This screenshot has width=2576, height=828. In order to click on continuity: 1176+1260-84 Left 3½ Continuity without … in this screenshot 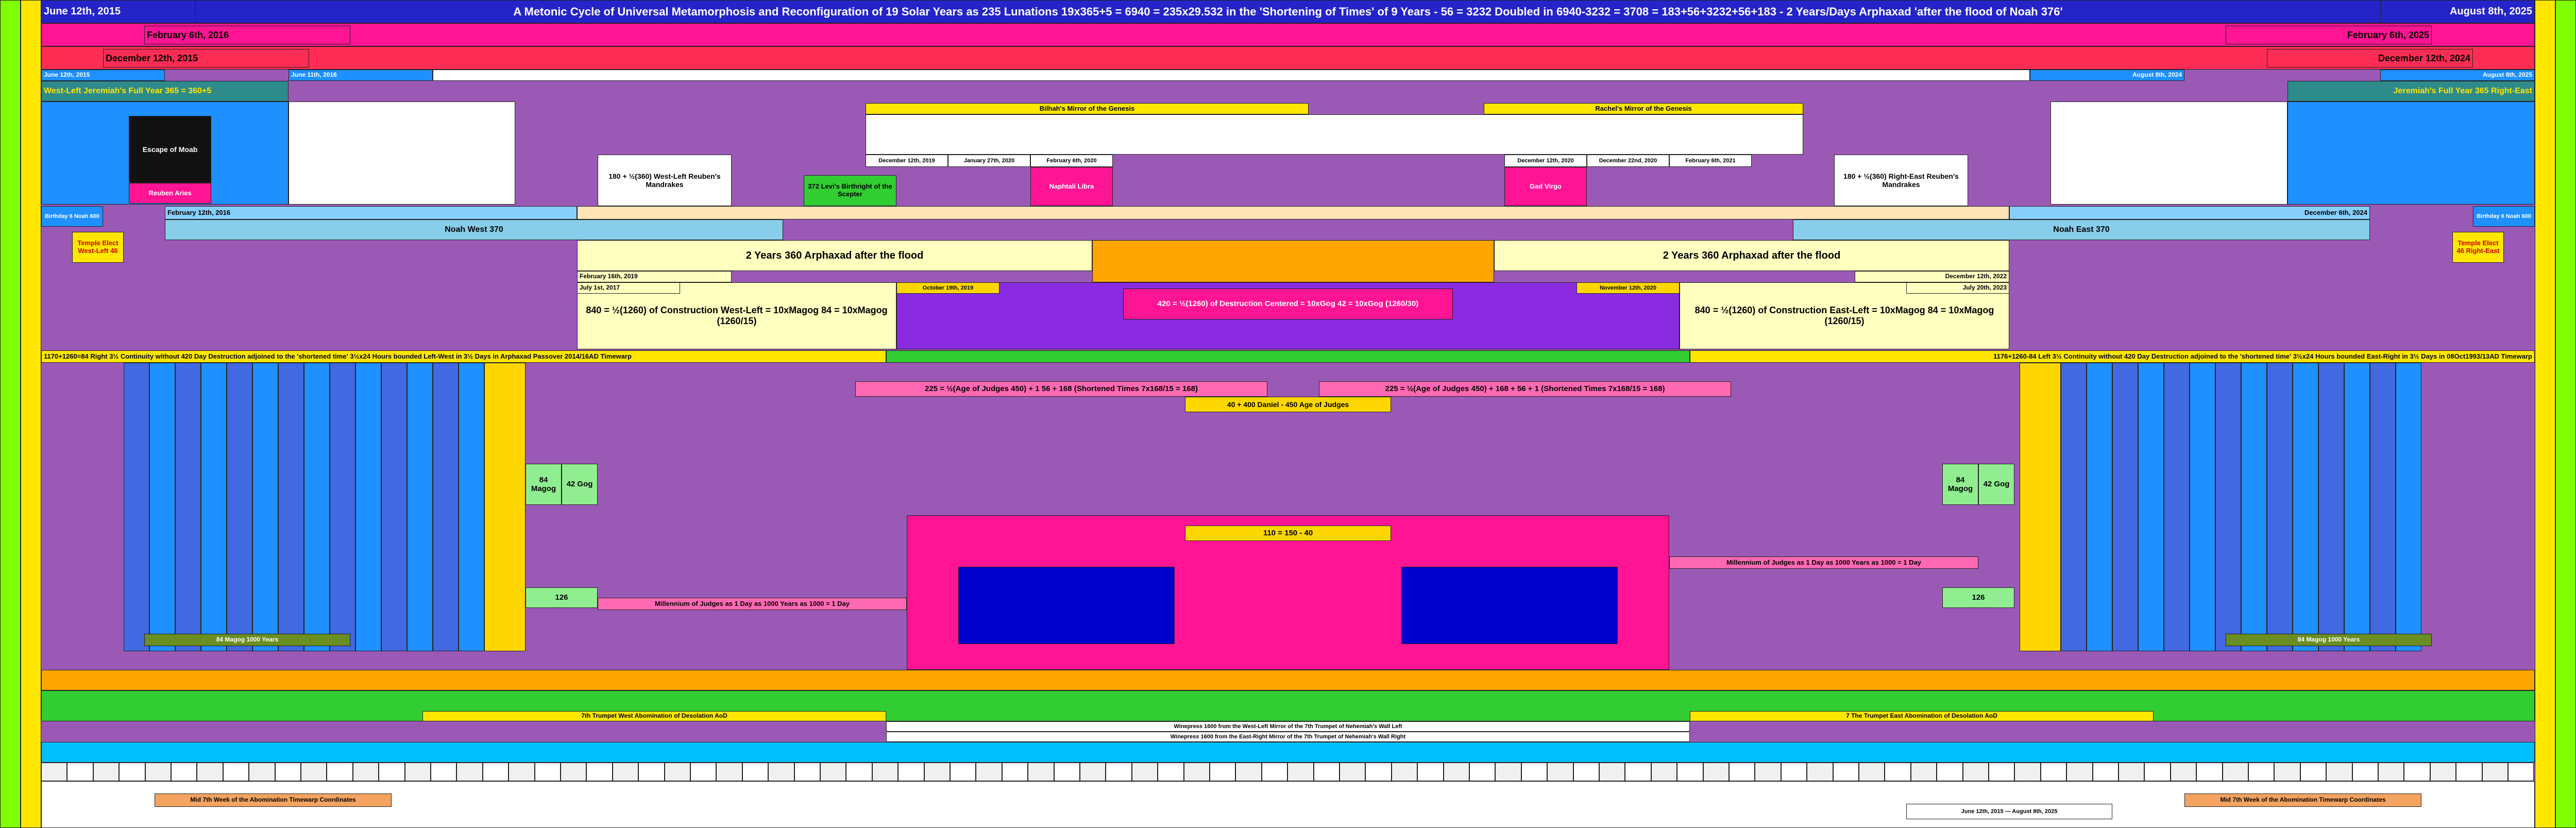, I will do `click(2112, 356)`.